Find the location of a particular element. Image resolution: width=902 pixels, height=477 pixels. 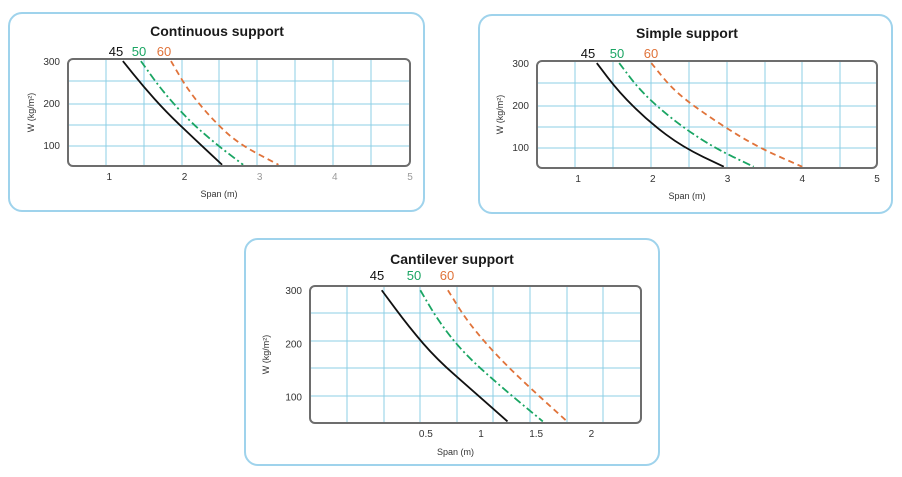

cantilever-y-tick-label: 100 is located at coordinates (293, 397).